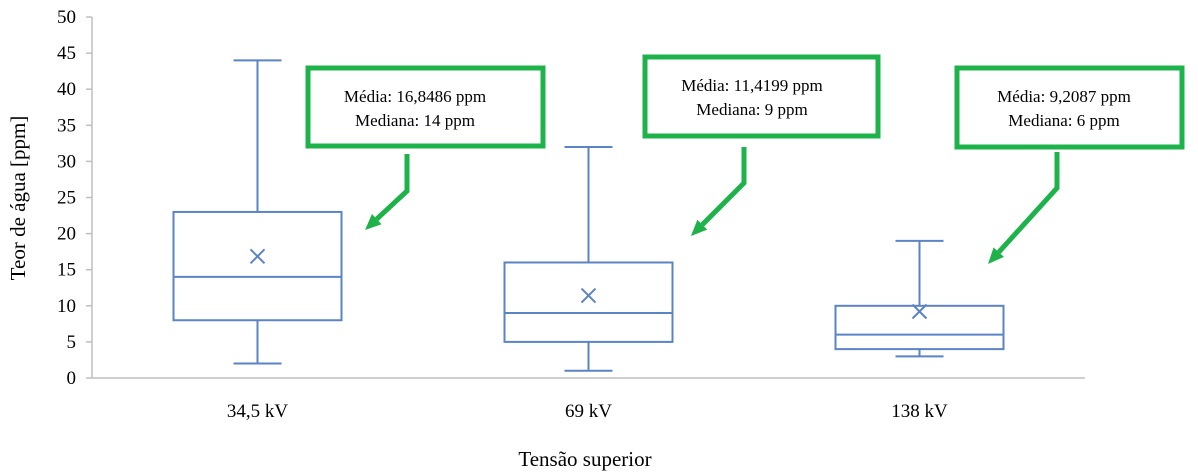 The width and height of the screenshot is (1198, 475). What do you see at coordinates (1063, 120) in the screenshot?
I see `callout-median-text: Mediana: 6 ppm` at bounding box center [1063, 120].